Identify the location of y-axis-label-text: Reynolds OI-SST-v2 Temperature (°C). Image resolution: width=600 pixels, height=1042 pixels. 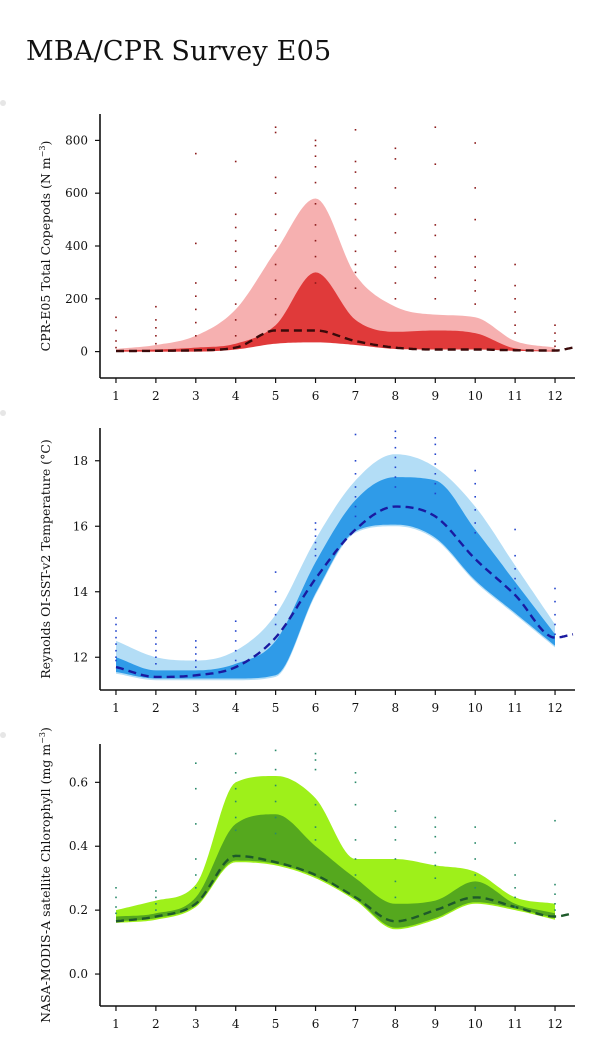
(45, 559).